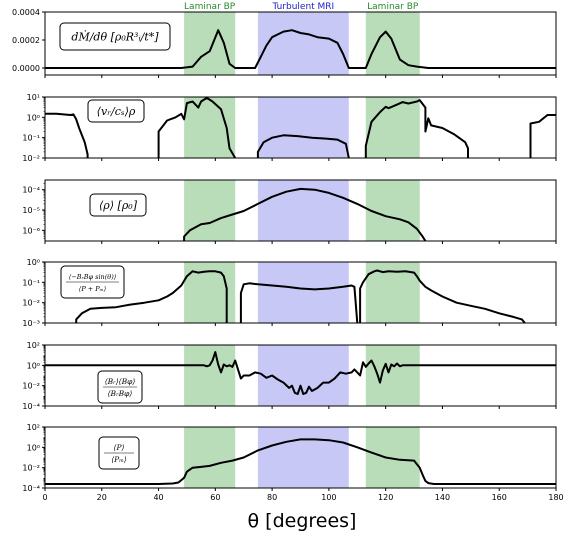 This screenshot has height=542, width=576. I want to click on x-tick-label: 100, so click(328, 497).